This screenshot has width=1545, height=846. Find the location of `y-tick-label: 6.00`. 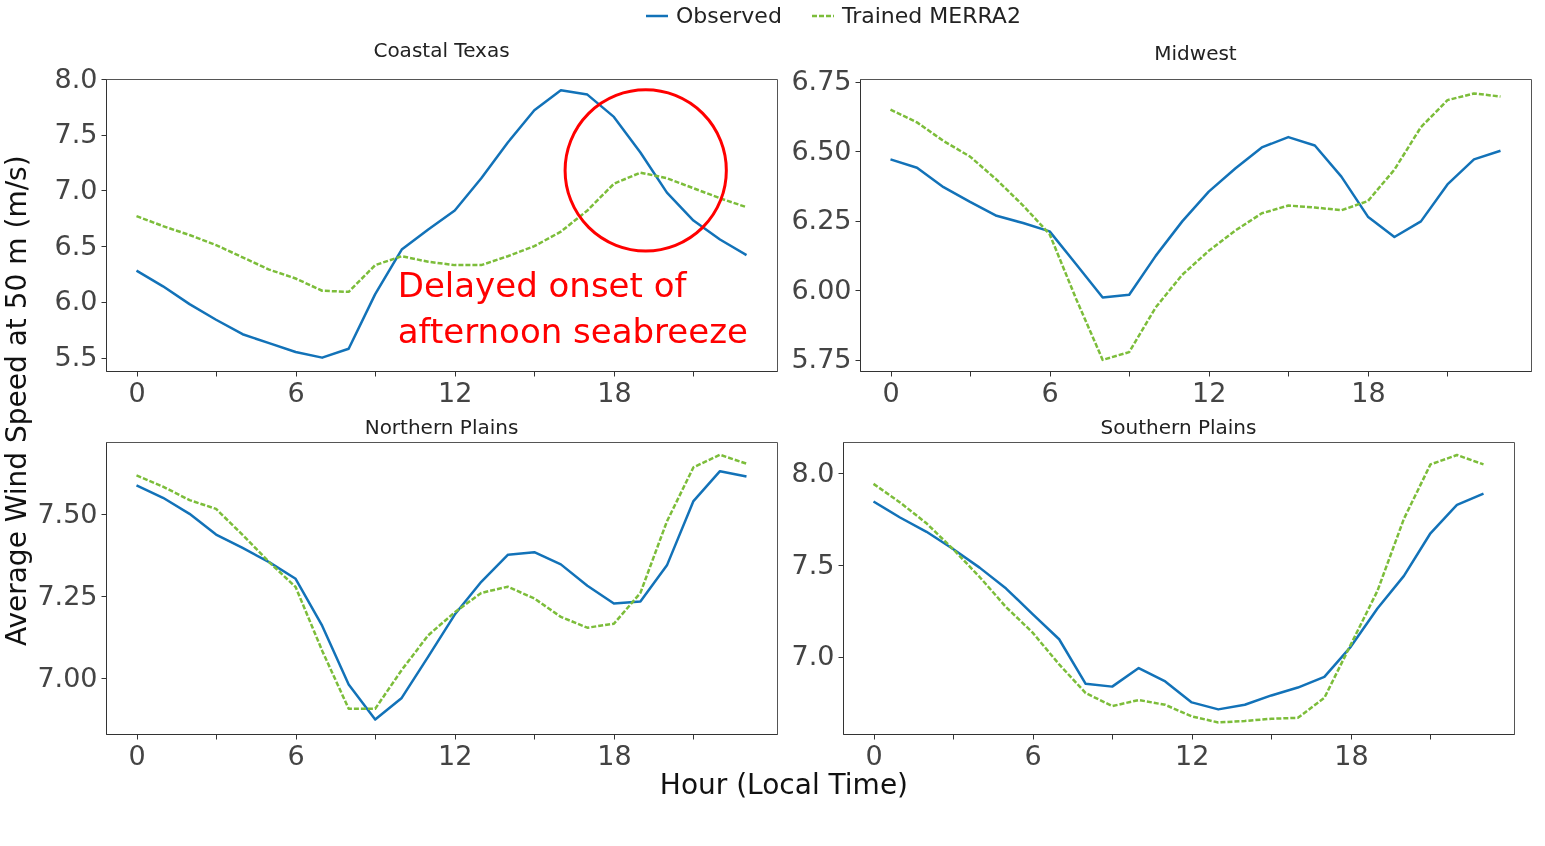

y-tick-label: 6.00 is located at coordinates (821, 289).